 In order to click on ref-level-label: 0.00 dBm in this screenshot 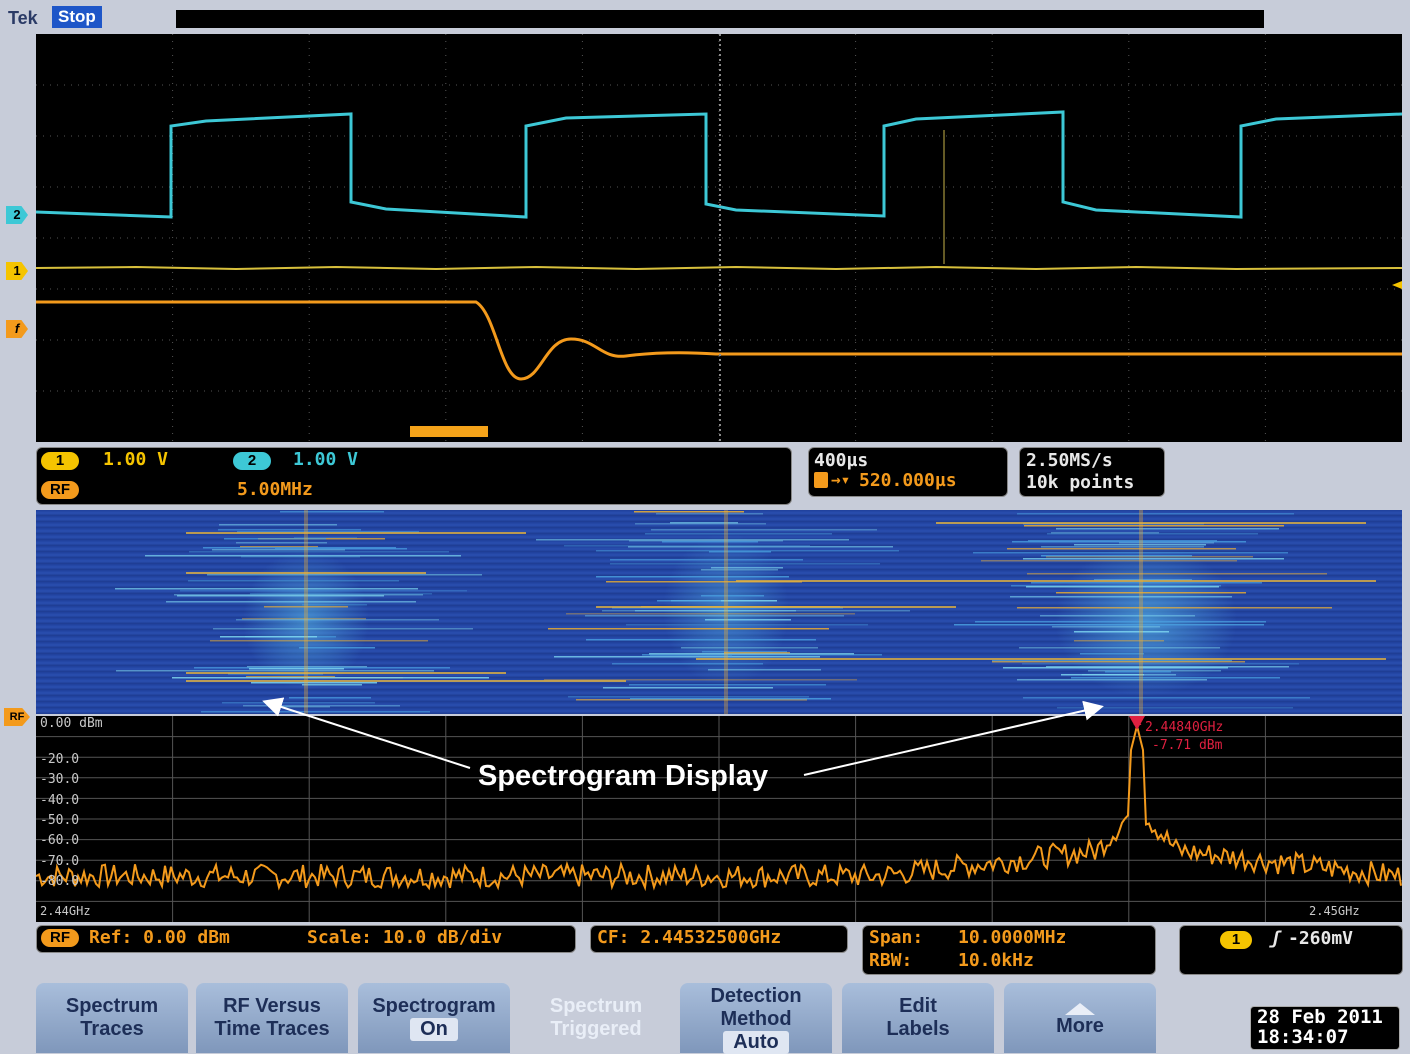, I will do `click(71, 723)`.